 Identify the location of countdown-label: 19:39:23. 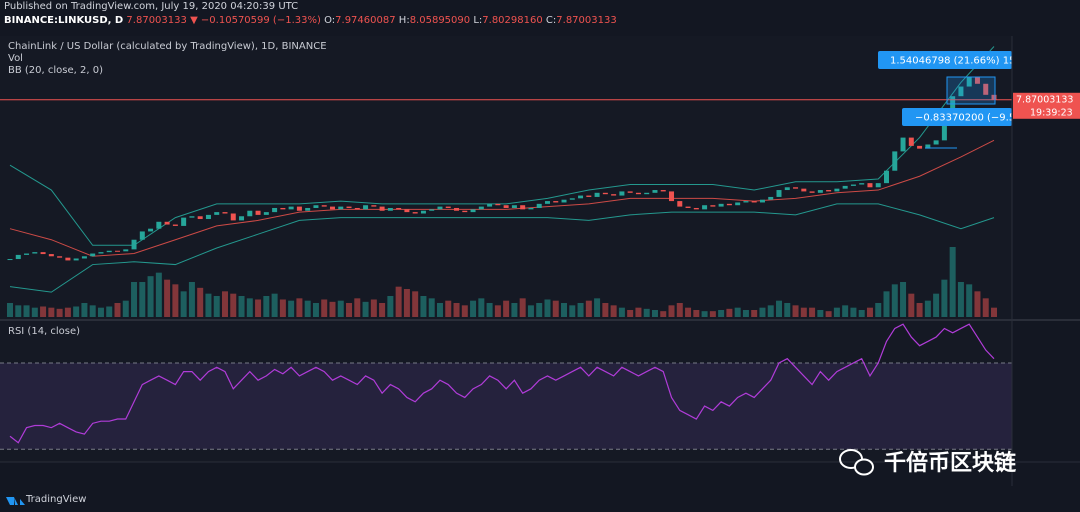
(1051, 112).